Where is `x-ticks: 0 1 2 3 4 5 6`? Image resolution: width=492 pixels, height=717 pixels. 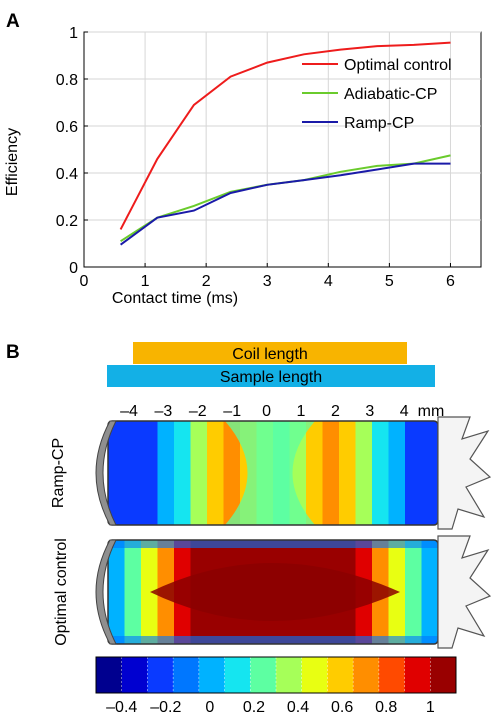 x-ticks: 0 1 2 3 4 5 6 is located at coordinates (267, 276).